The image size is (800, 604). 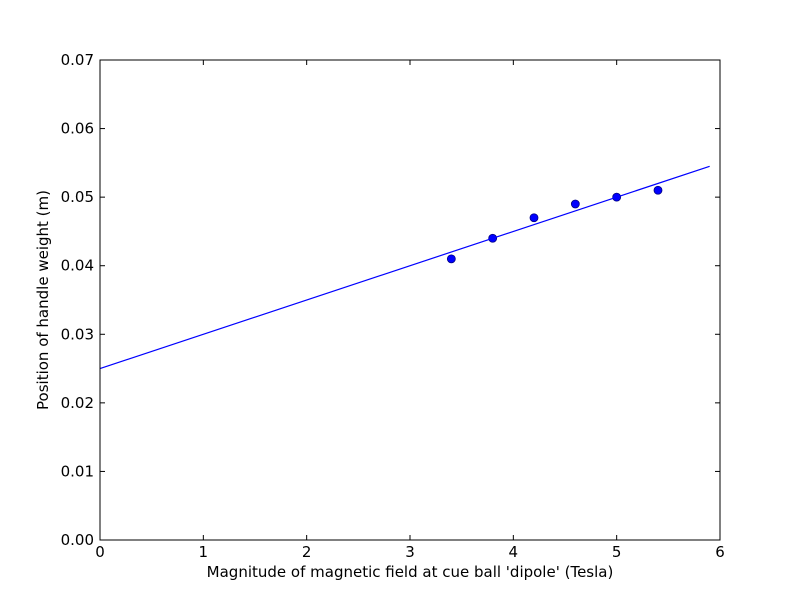 What do you see at coordinates (77, 60) in the screenshot?
I see `y-tick-label: 0.07` at bounding box center [77, 60].